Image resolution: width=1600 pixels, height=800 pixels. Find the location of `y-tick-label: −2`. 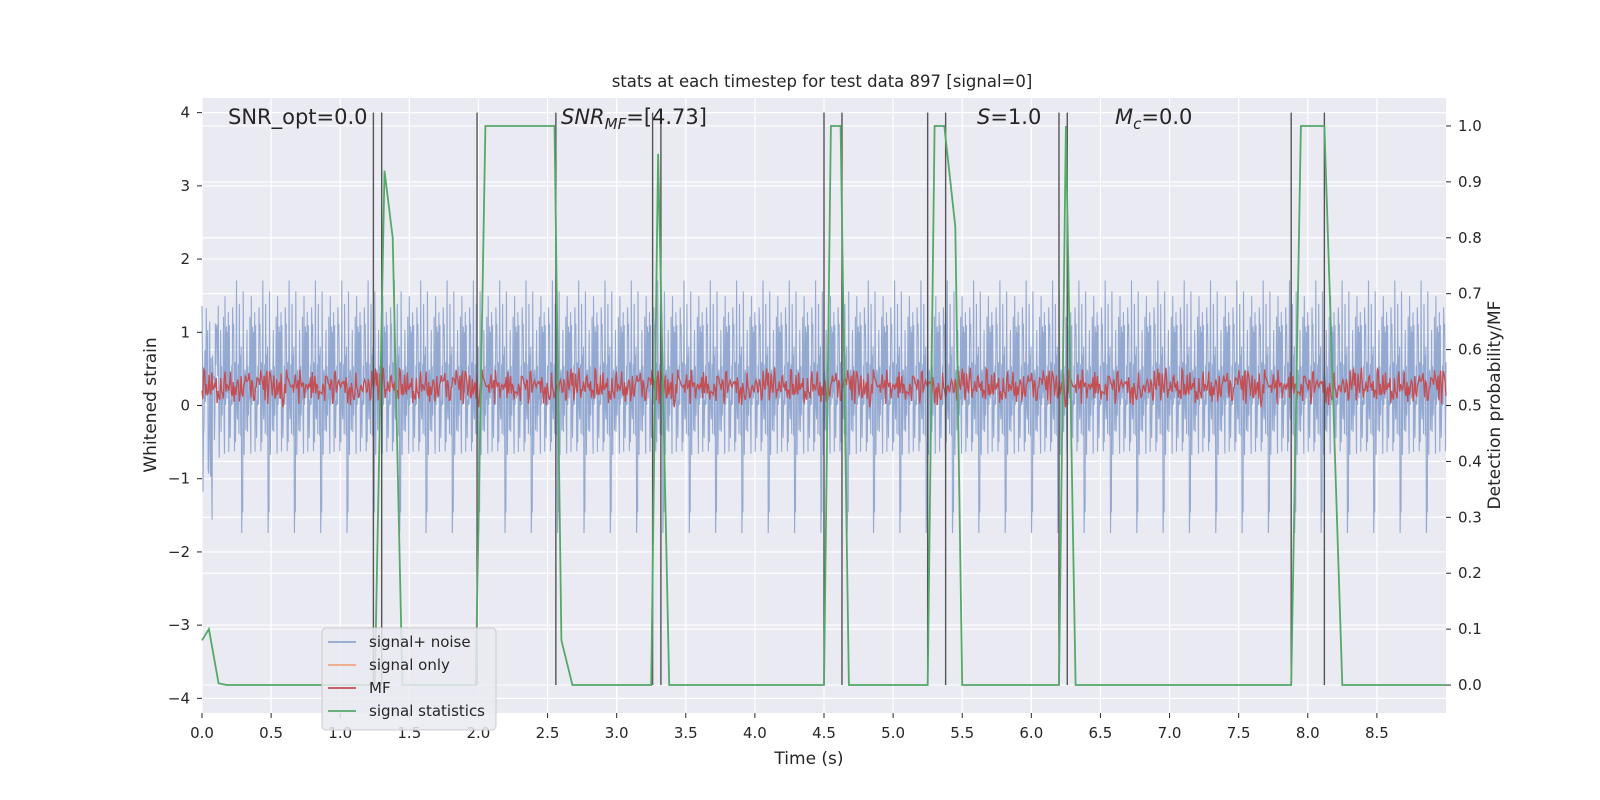

y-tick-label: −2 is located at coordinates (179, 552).